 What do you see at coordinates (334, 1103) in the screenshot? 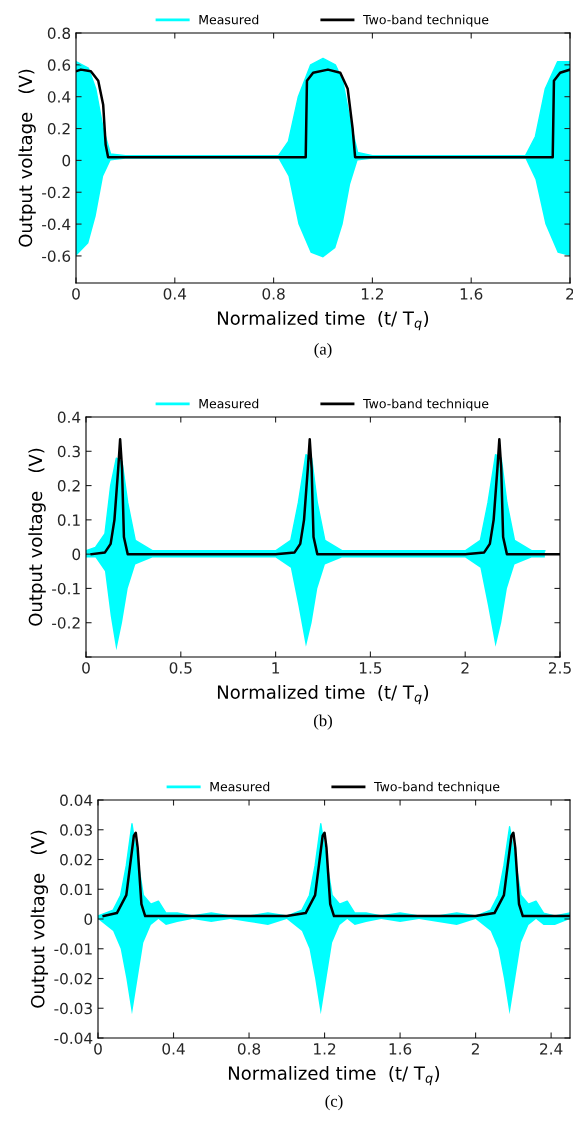
I see `text: (c)` at bounding box center [334, 1103].